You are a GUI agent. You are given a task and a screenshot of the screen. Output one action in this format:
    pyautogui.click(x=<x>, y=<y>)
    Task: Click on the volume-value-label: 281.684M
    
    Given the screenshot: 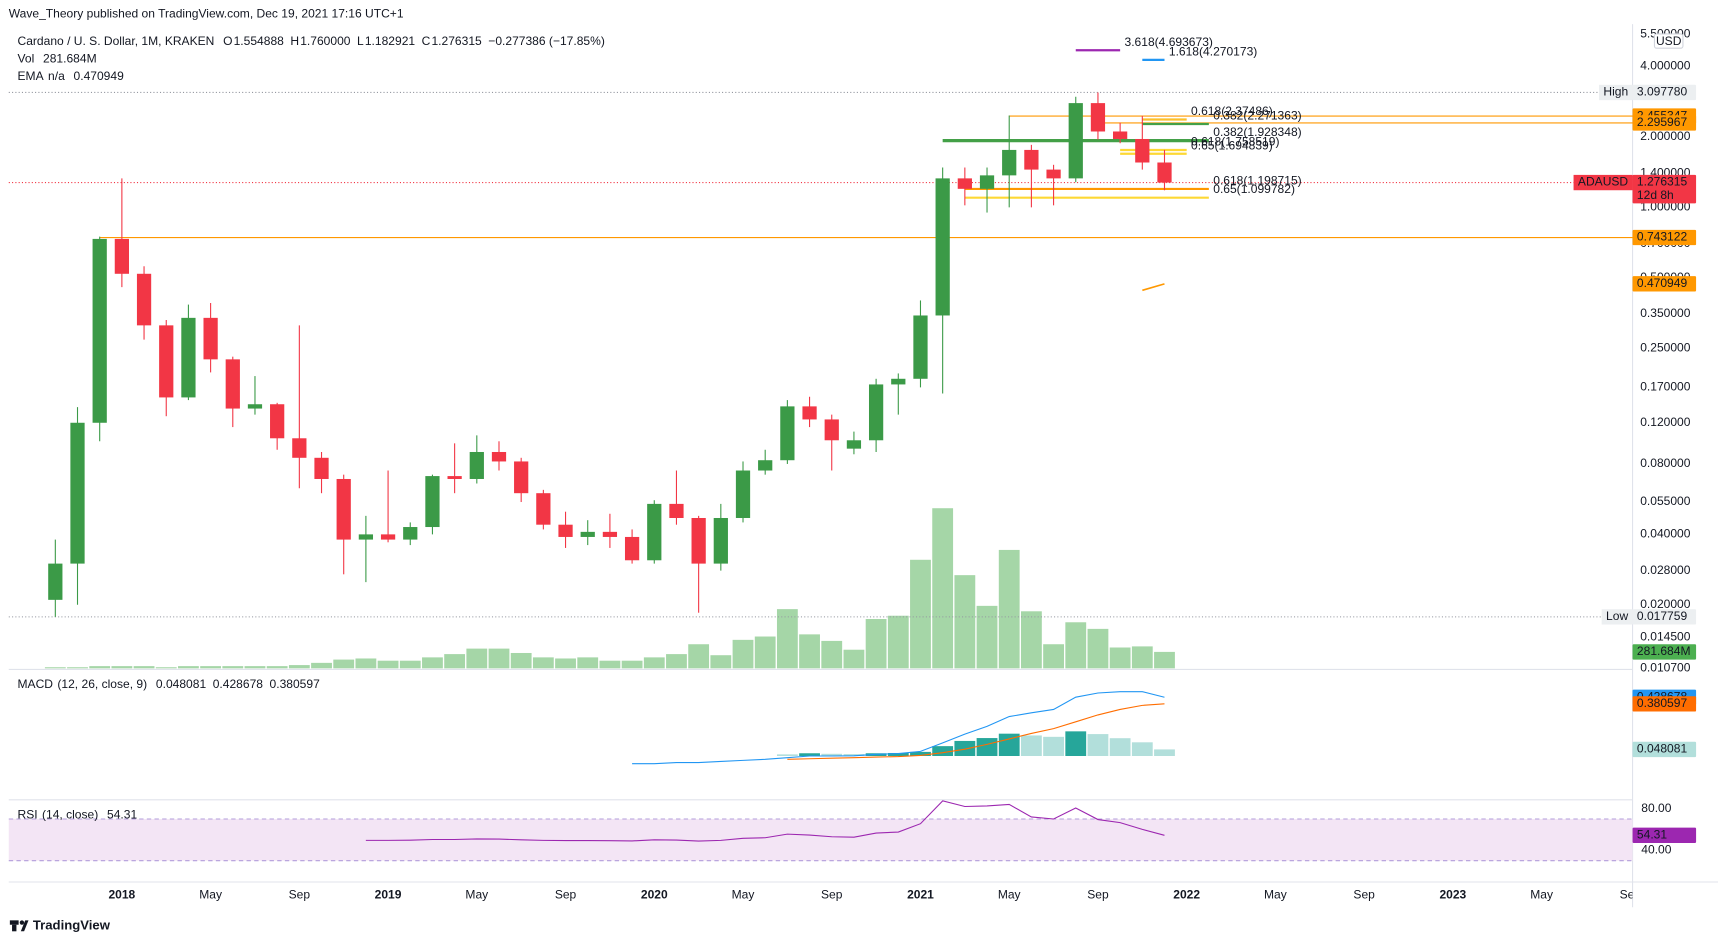 What is the action you would take?
    pyautogui.click(x=1664, y=651)
    